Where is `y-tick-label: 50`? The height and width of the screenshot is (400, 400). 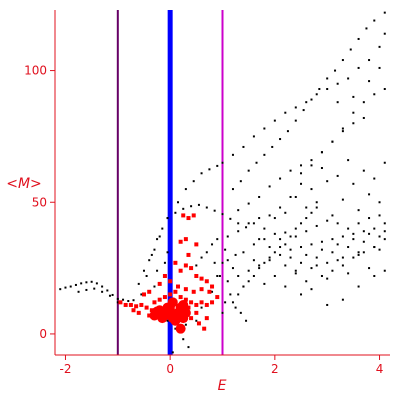 y-tick-label: 50 is located at coordinates (39, 202).